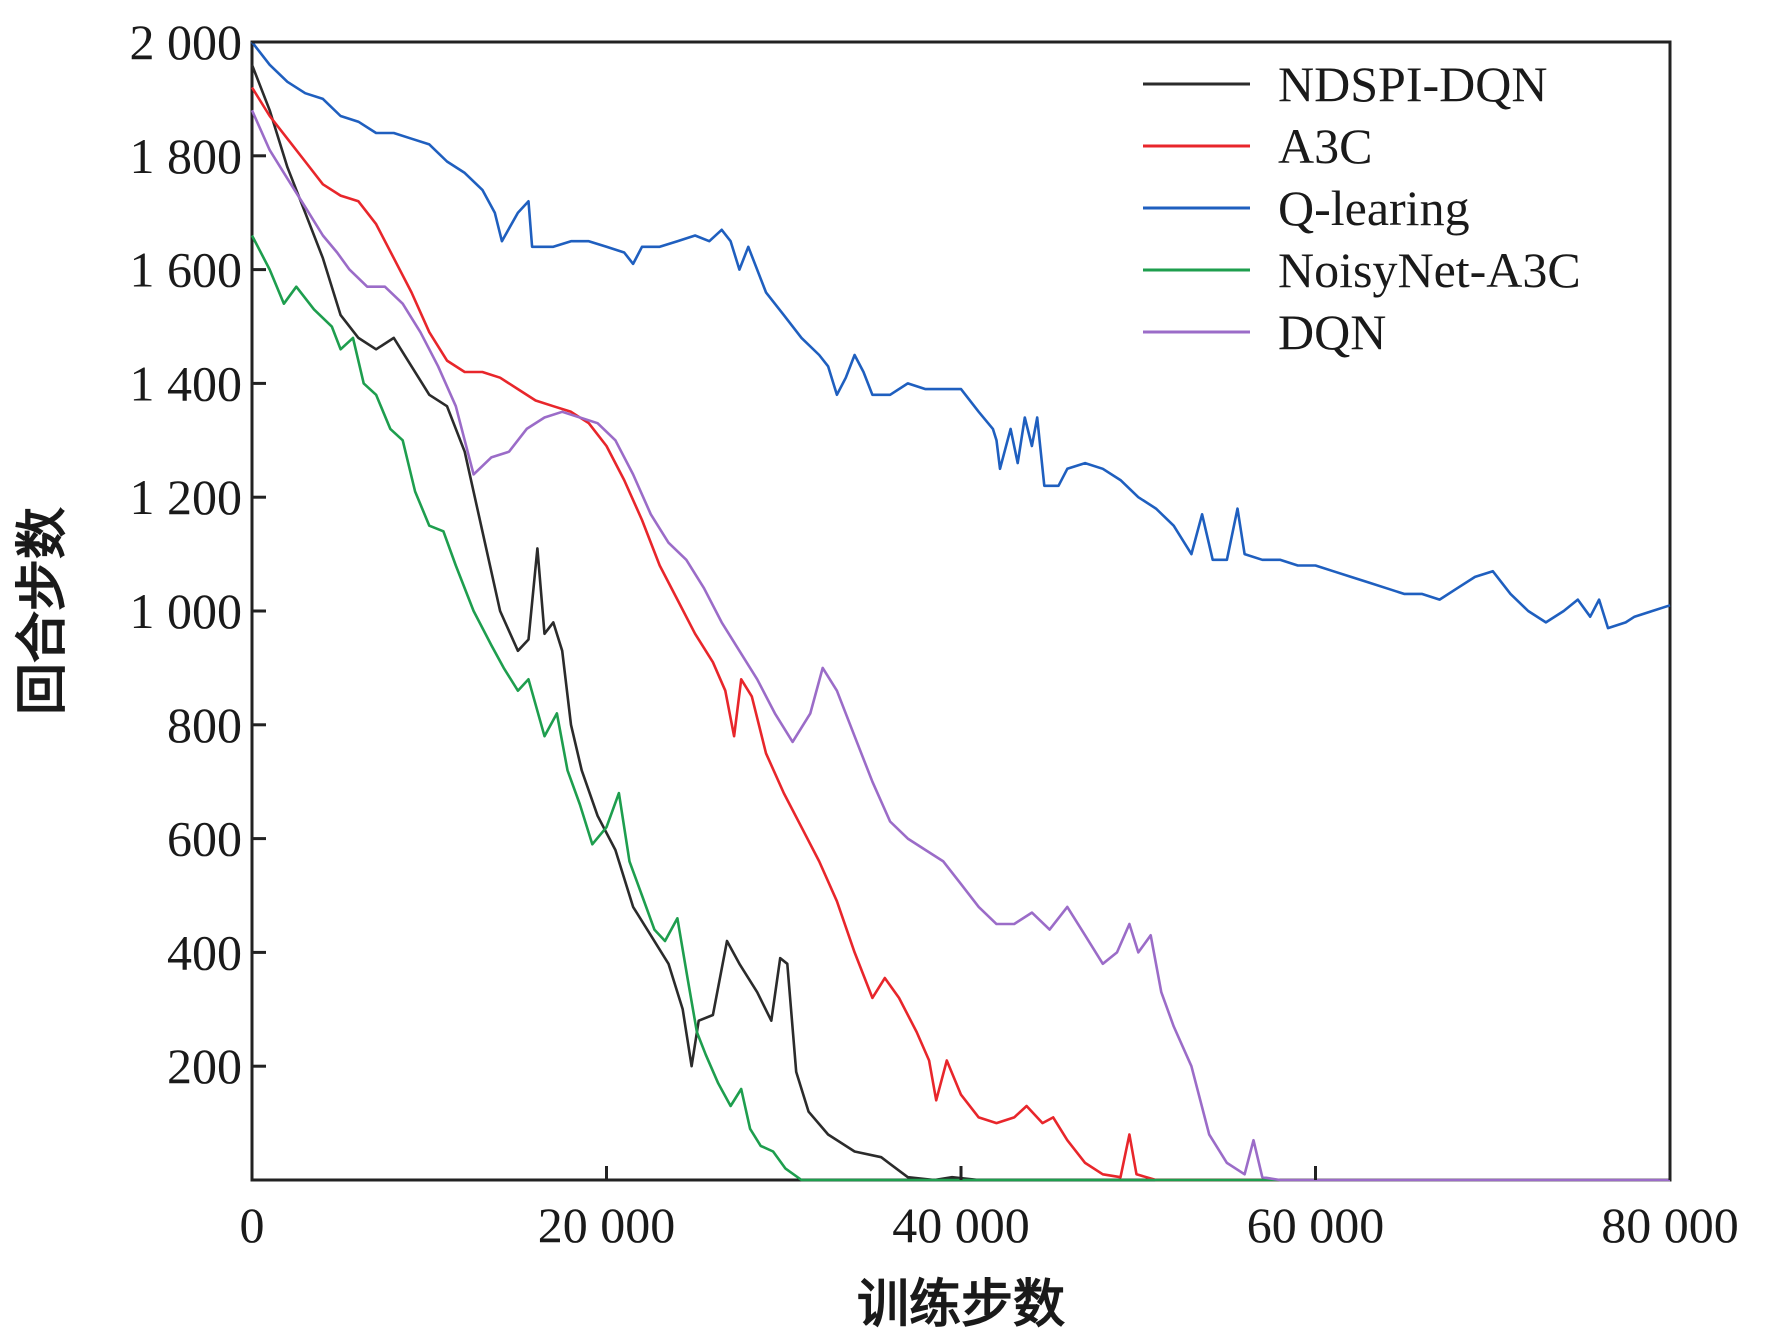  What do you see at coordinates (1670, 1225) in the screenshot?
I see `x-tick-label: 80 000` at bounding box center [1670, 1225].